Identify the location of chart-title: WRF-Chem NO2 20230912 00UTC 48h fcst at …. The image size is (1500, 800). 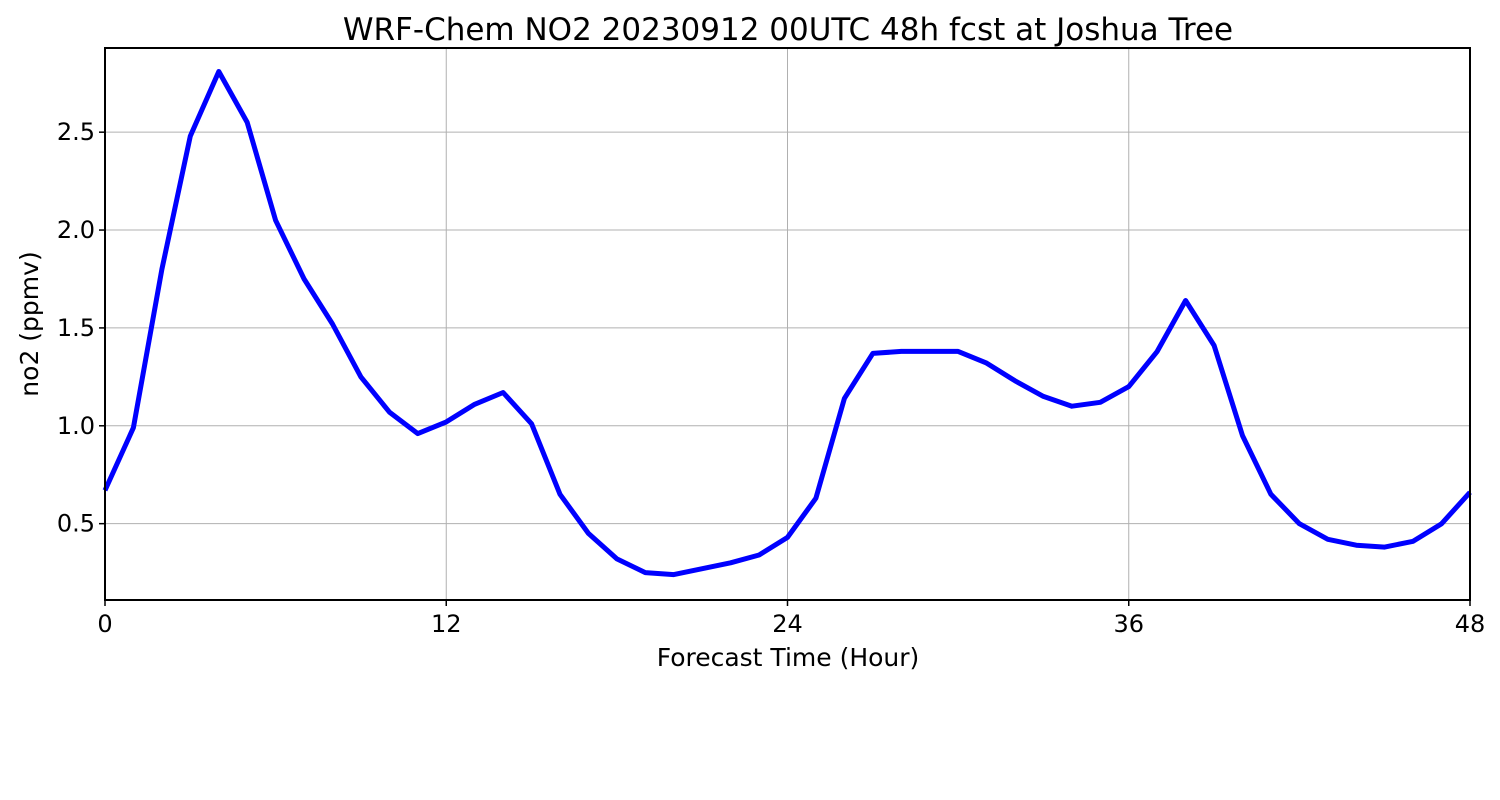
(788, 30).